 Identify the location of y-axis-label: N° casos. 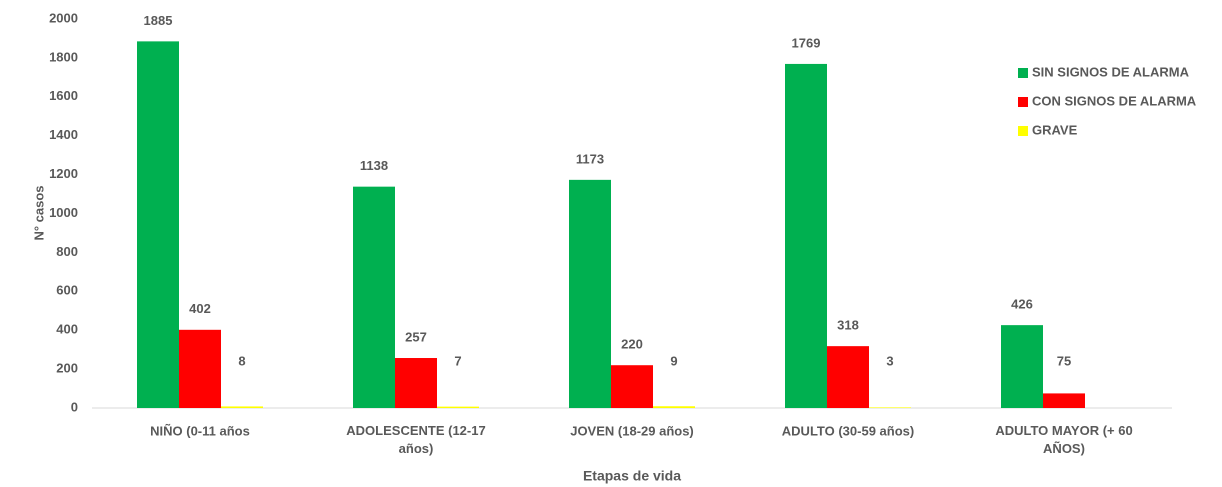
(38, 212).